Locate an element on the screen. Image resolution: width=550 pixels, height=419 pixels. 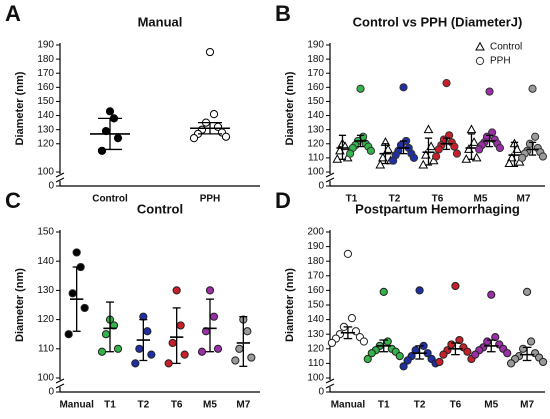
y-tick-label: 120 is located at coordinates (315, 348).